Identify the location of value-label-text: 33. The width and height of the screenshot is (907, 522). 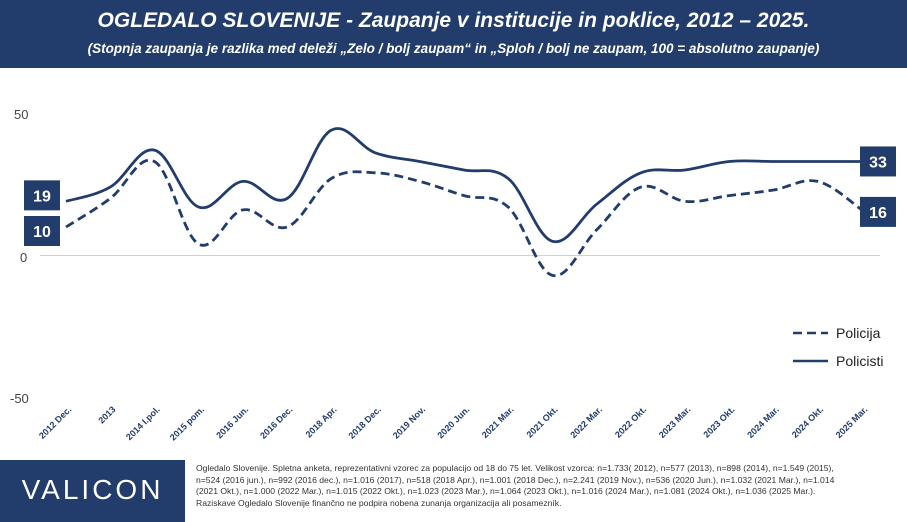
(878, 162).